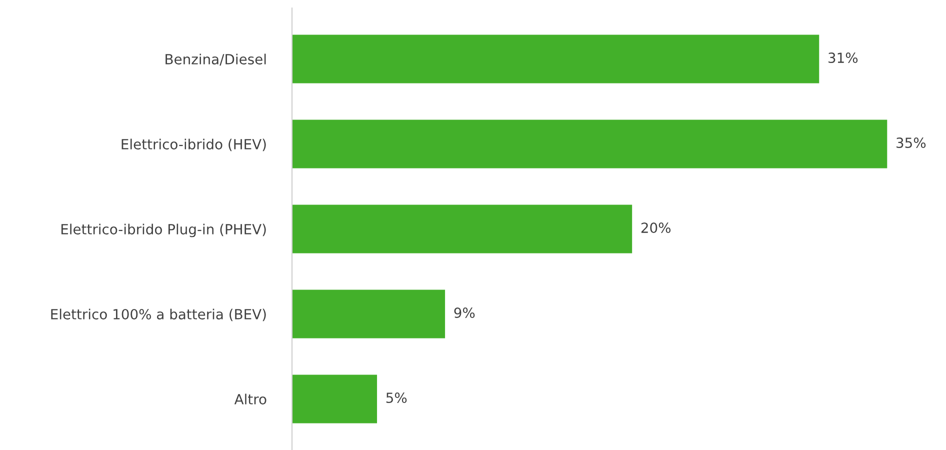  Describe the element at coordinates (163, 231) in the screenshot. I see `y-tick-label: Elettrico-ibrido Plug-in (PHEV)` at that location.